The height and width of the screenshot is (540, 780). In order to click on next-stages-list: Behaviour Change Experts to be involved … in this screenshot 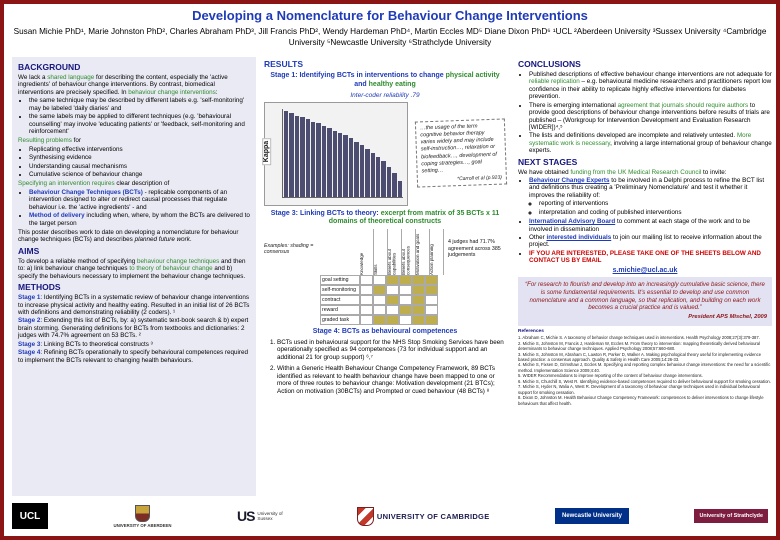, I will do `click(650, 221)`.